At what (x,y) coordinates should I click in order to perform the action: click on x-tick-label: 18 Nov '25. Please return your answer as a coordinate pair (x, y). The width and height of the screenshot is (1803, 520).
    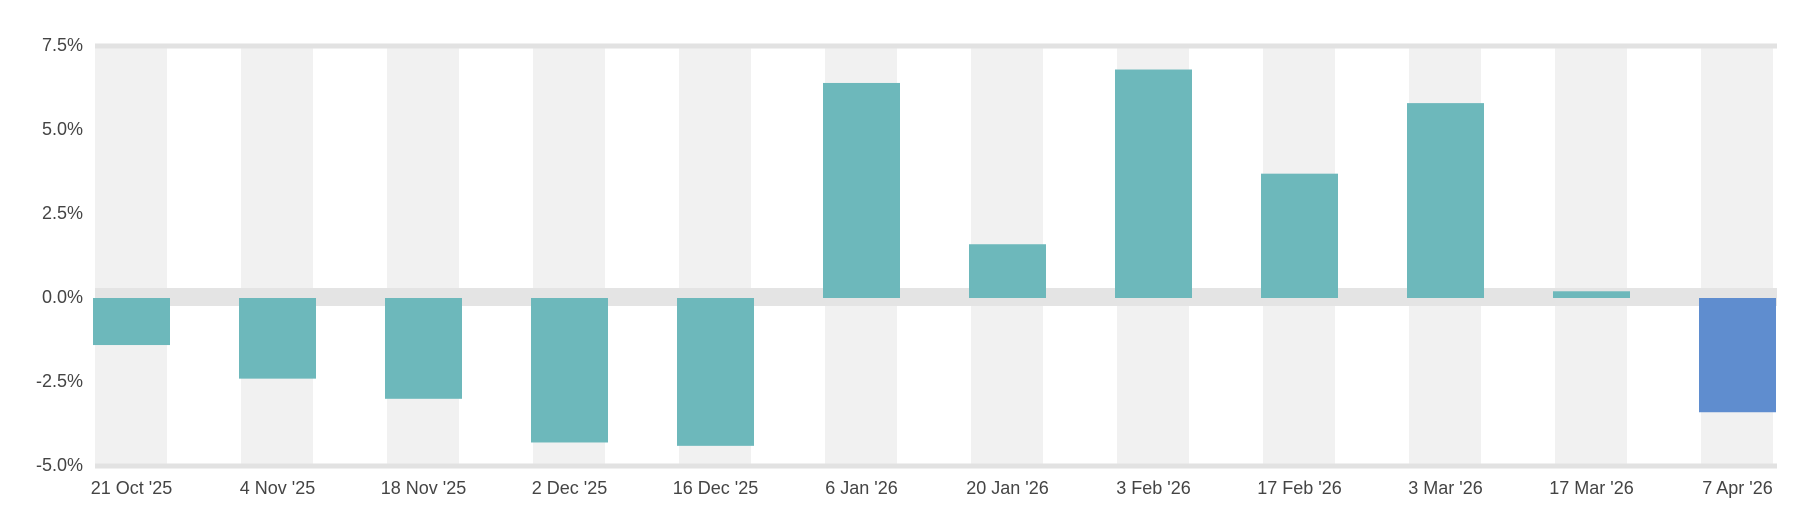
    Looking at the image, I should click on (424, 488).